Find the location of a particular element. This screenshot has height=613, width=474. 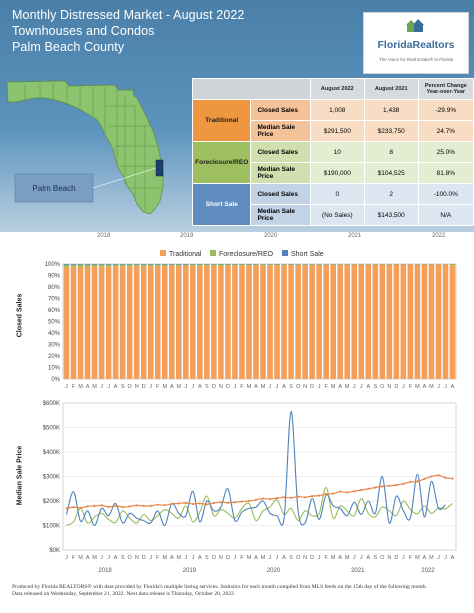

bar-month-label: S is located at coordinates (291, 387).